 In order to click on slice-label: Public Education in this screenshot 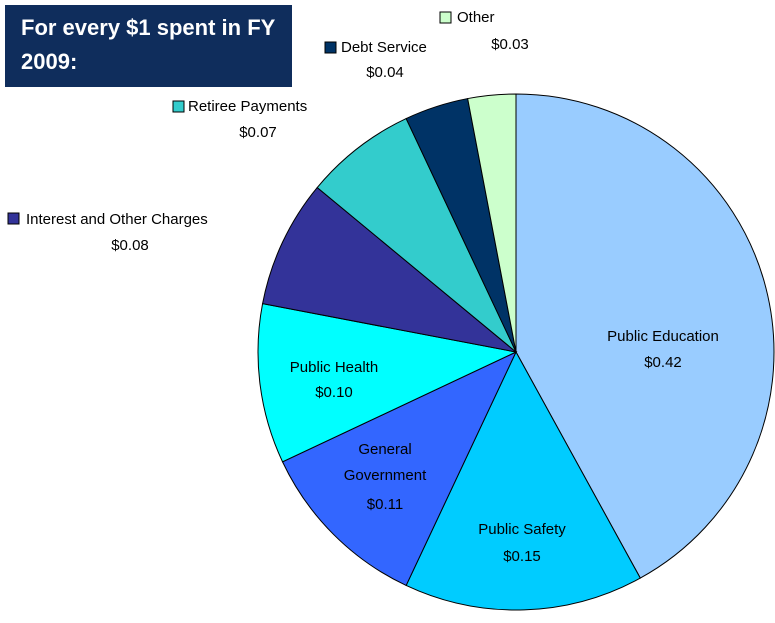, I will do `click(663, 336)`.